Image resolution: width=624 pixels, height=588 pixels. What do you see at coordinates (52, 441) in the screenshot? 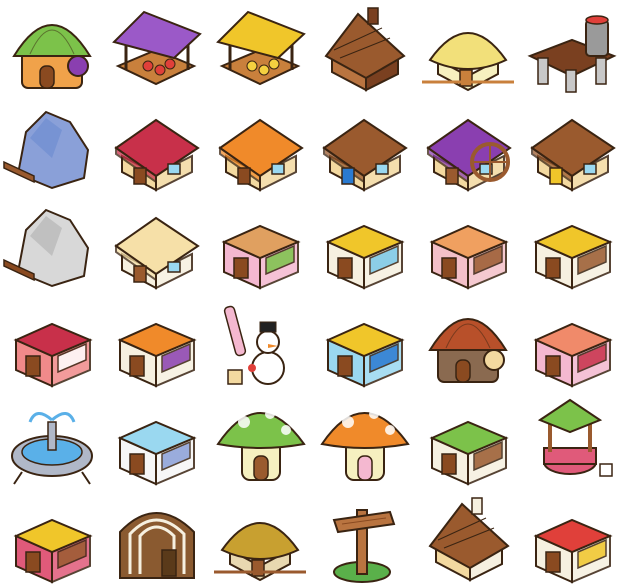
I see `plaza-fountain-icon` at bounding box center [52, 441].